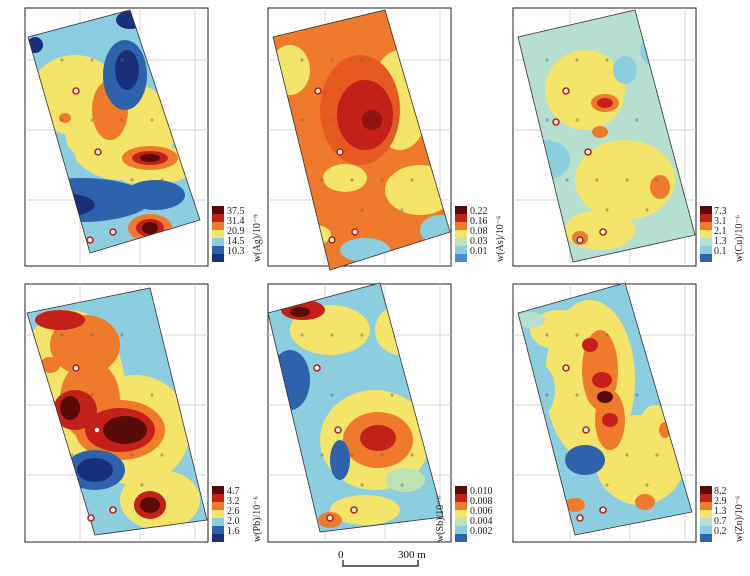 The width and height of the screenshot is (750, 576). What do you see at coordinates (440, 519) in the screenshot?
I see `legend-title: w(Sb)/10⁻⁶` at bounding box center [440, 519].